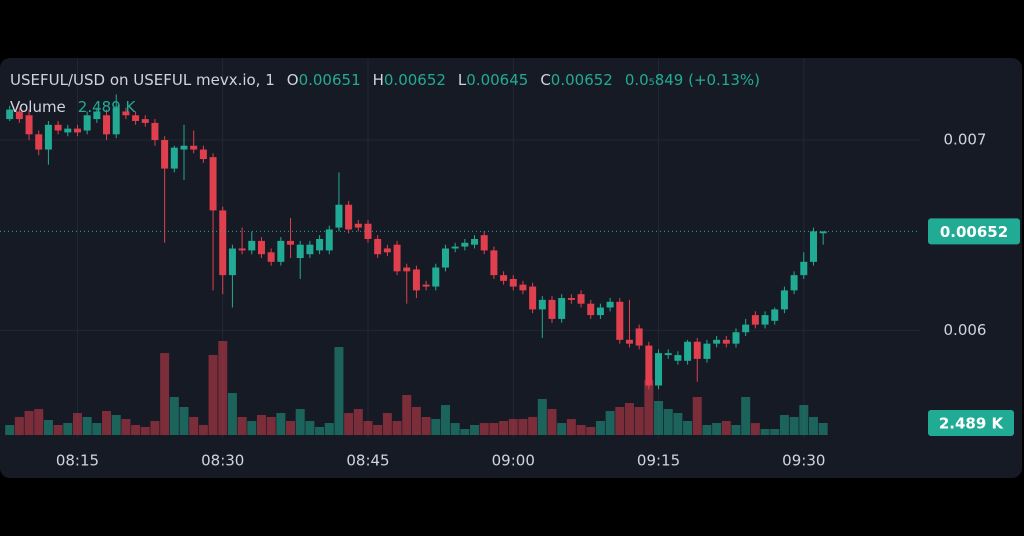  Describe the element at coordinates (222, 461) in the screenshot. I see `x-tick-label: 08:30` at that location.